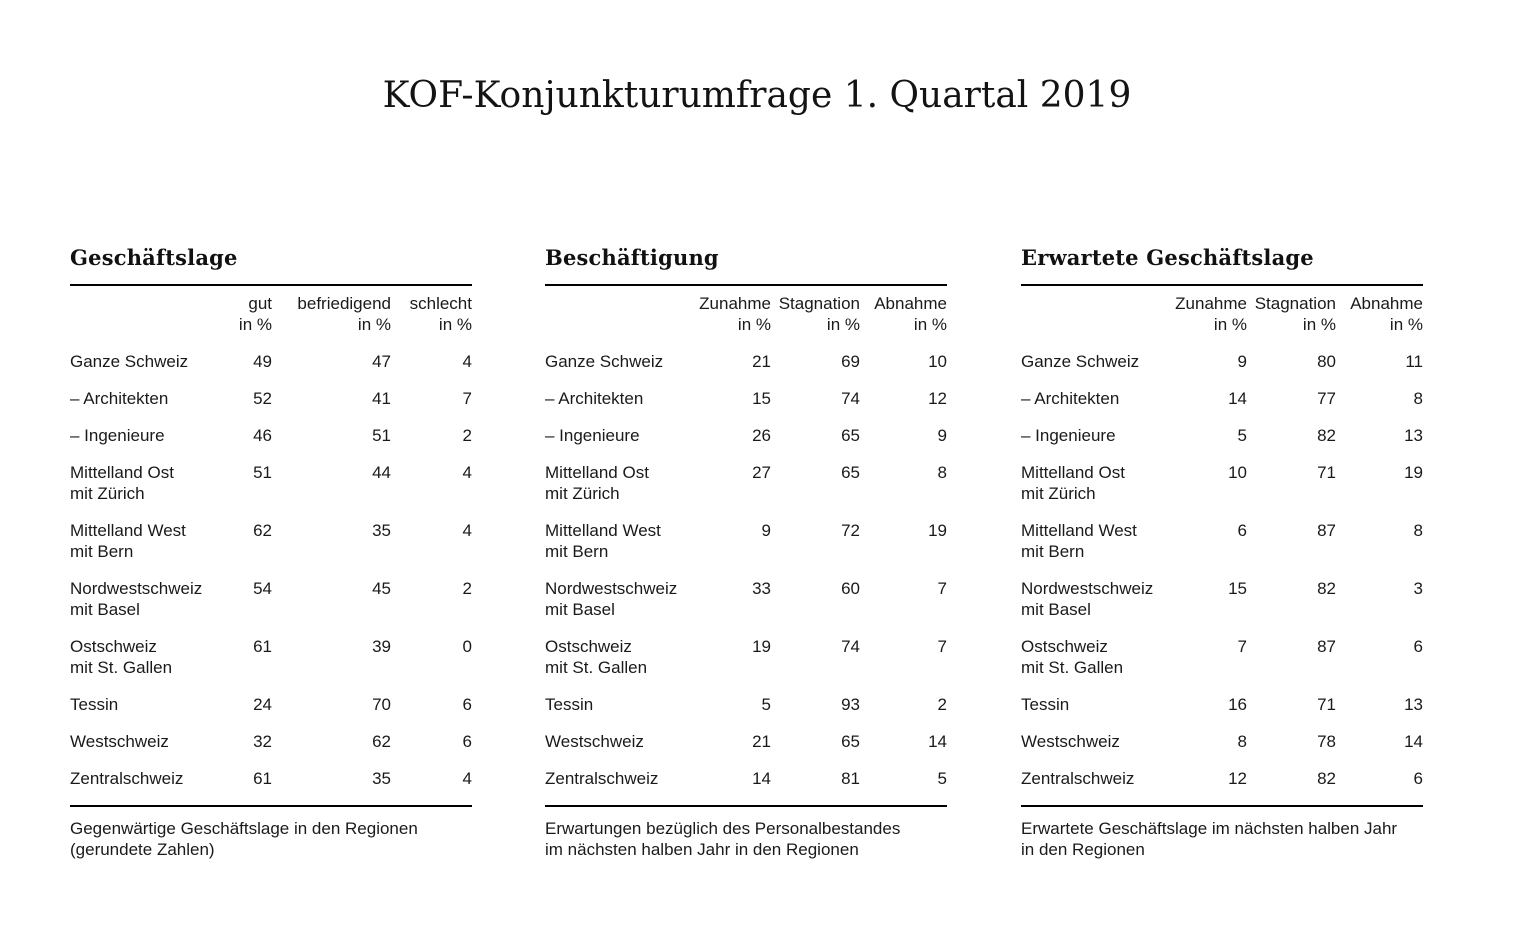 The width and height of the screenshot is (1514, 934). Describe the element at coordinates (344, 303) in the screenshot. I see `column-header-label: befriedigend` at that location.